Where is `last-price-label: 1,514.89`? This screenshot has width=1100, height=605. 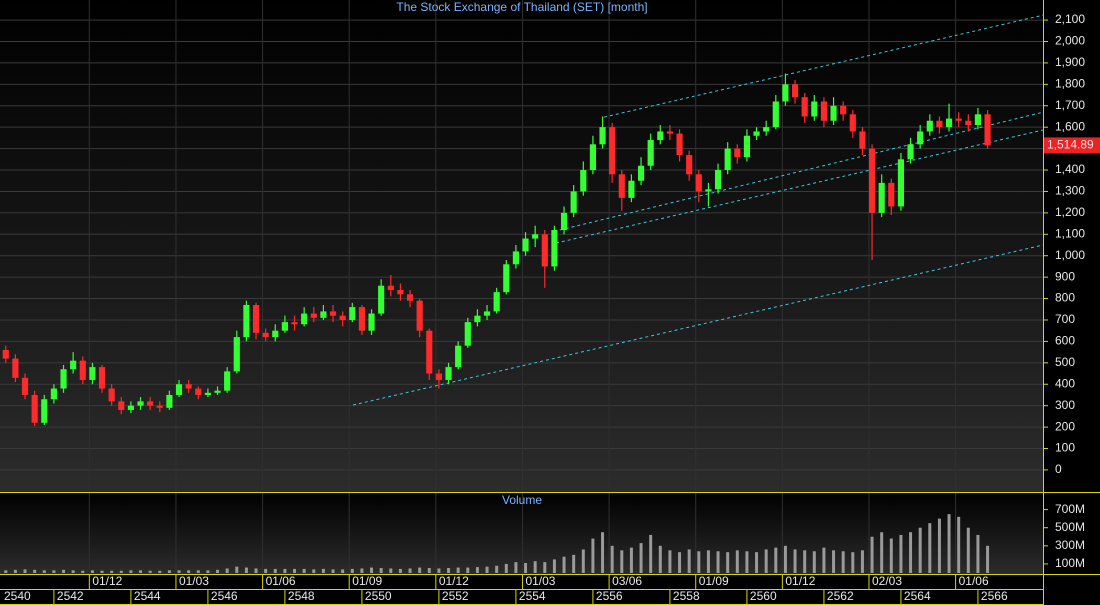
last-price-label: 1,514.89 is located at coordinates (1070, 145).